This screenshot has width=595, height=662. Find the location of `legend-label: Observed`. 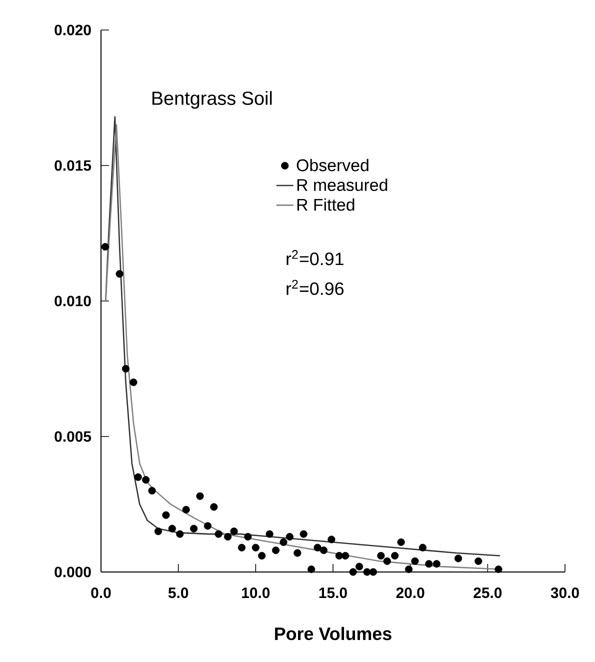

legend-label: Observed is located at coordinates (332, 165).